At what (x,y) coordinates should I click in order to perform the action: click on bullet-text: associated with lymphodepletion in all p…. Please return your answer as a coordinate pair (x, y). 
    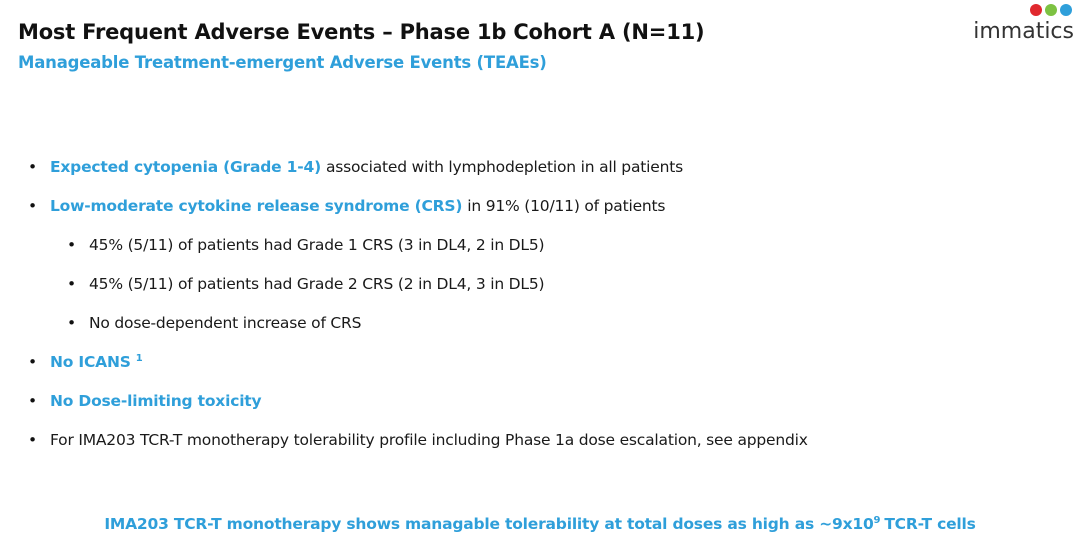
    Looking at the image, I should click on (504, 167).